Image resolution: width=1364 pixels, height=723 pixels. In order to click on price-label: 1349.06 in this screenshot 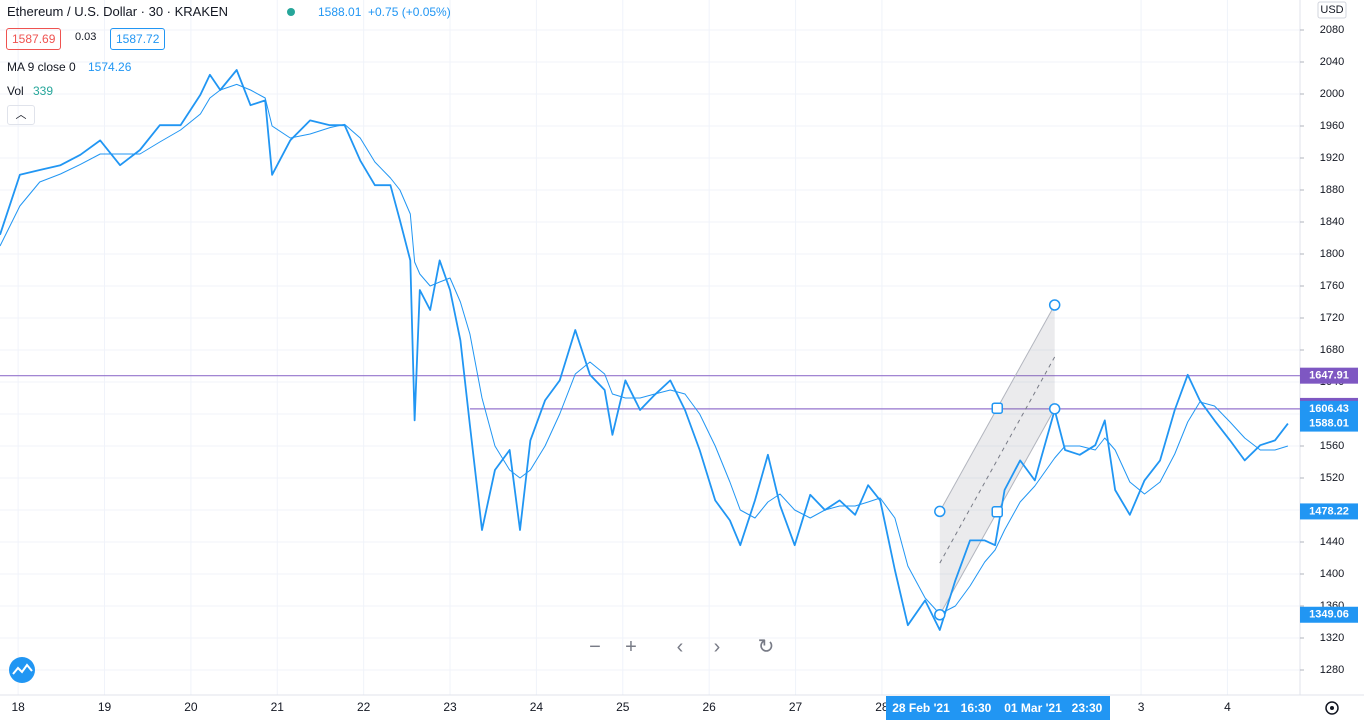, I will do `click(1329, 615)`.